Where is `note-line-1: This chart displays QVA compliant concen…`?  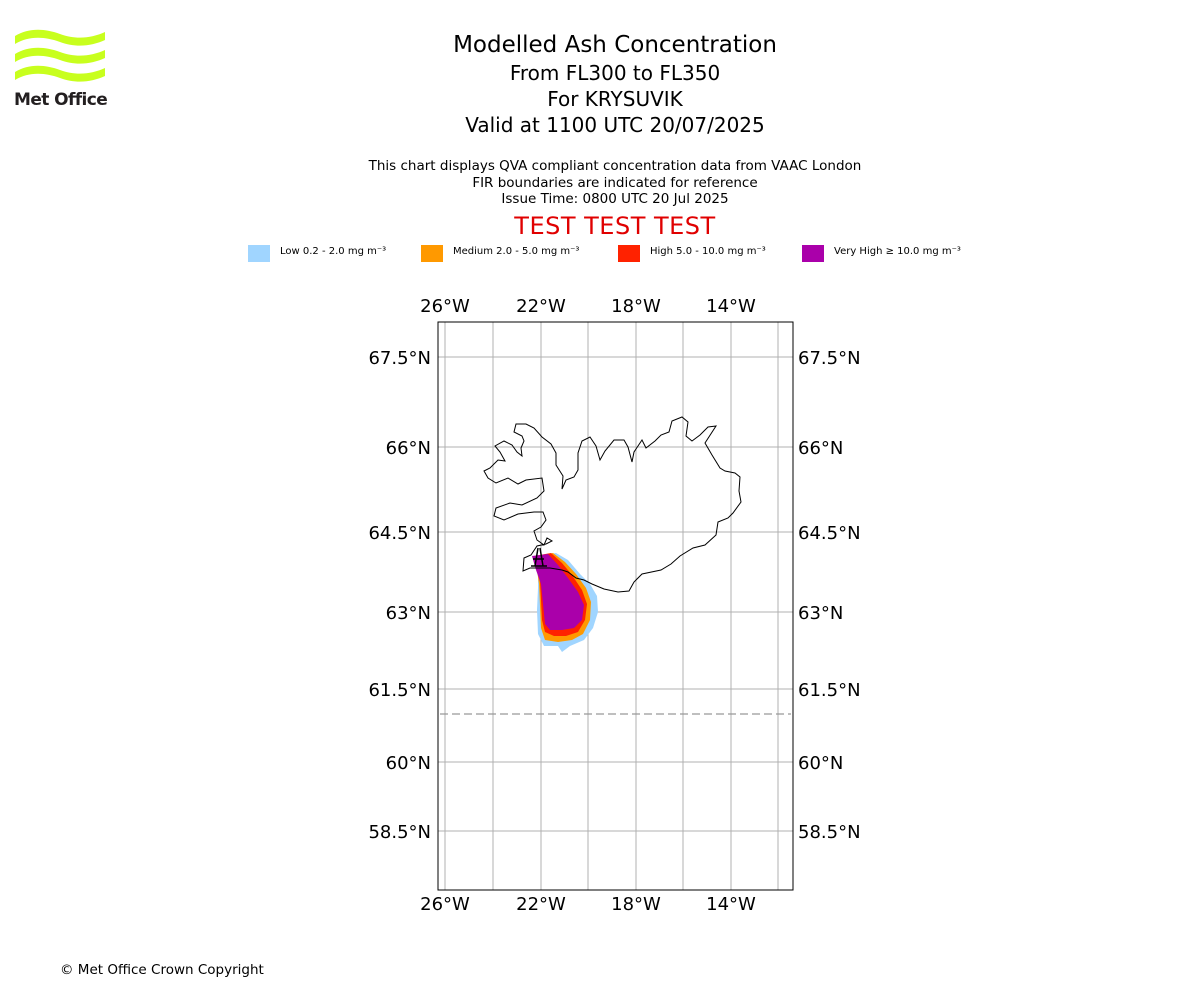 note-line-1: This chart displays QVA compliant concen… is located at coordinates (615, 166).